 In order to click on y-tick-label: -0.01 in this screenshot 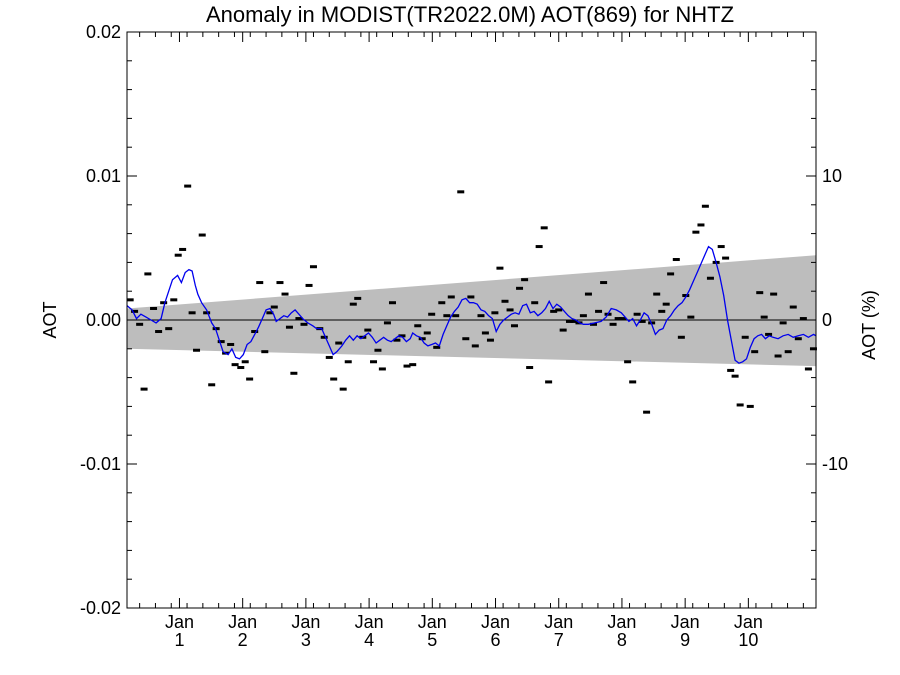, I will do `click(100, 464)`.